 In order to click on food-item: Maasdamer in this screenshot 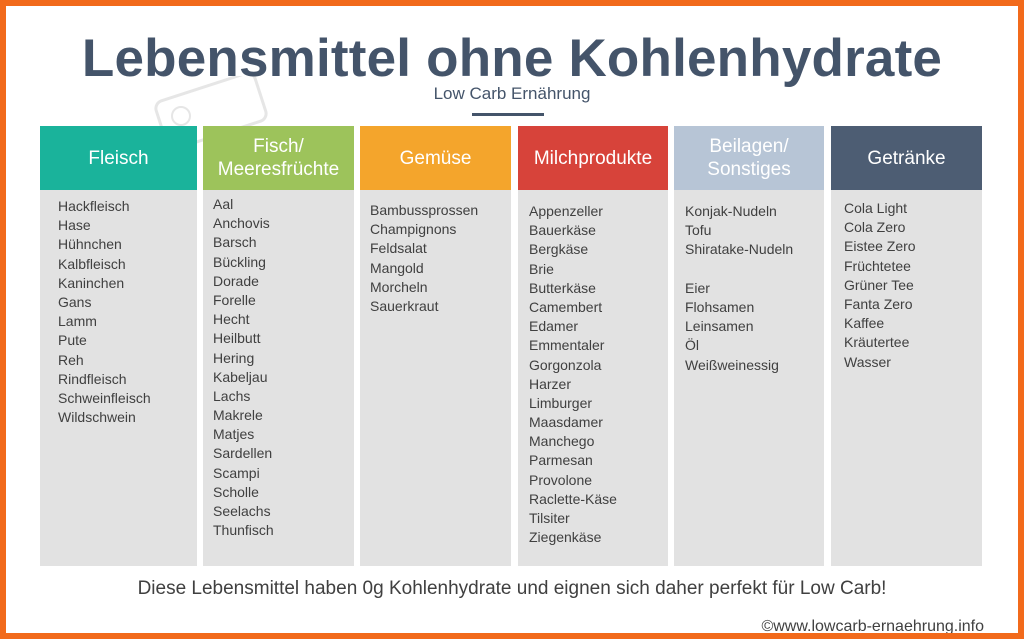, I will do `click(566, 422)`.